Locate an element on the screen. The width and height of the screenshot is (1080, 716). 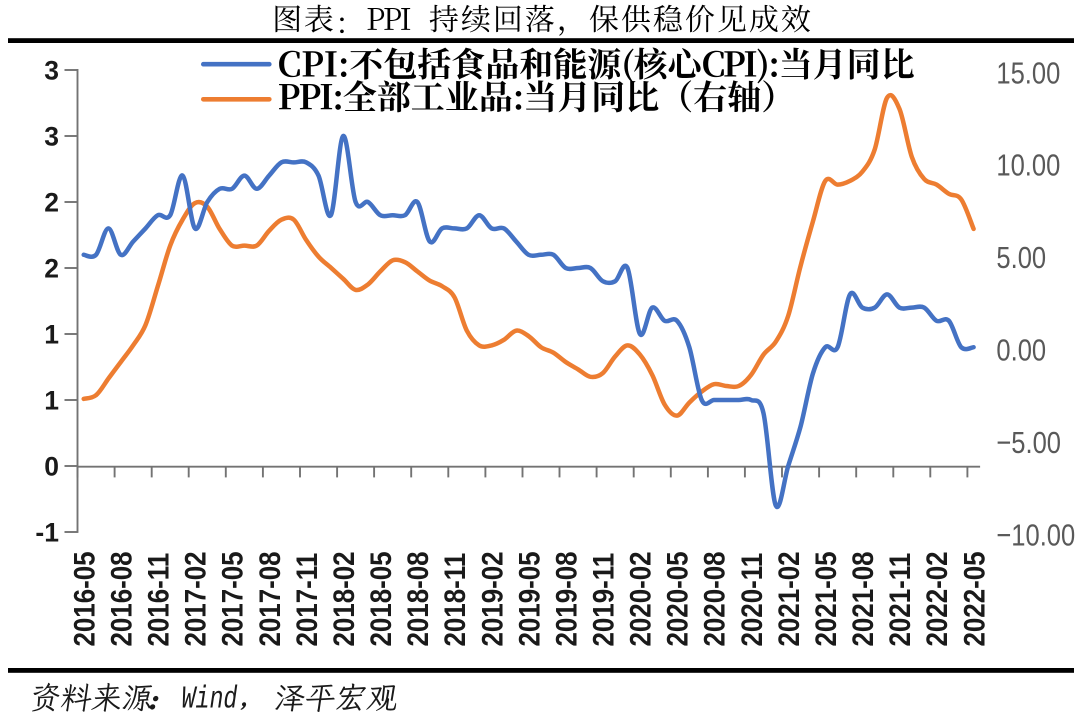
svg-text: 15.00 is located at coordinates (1028, 73).